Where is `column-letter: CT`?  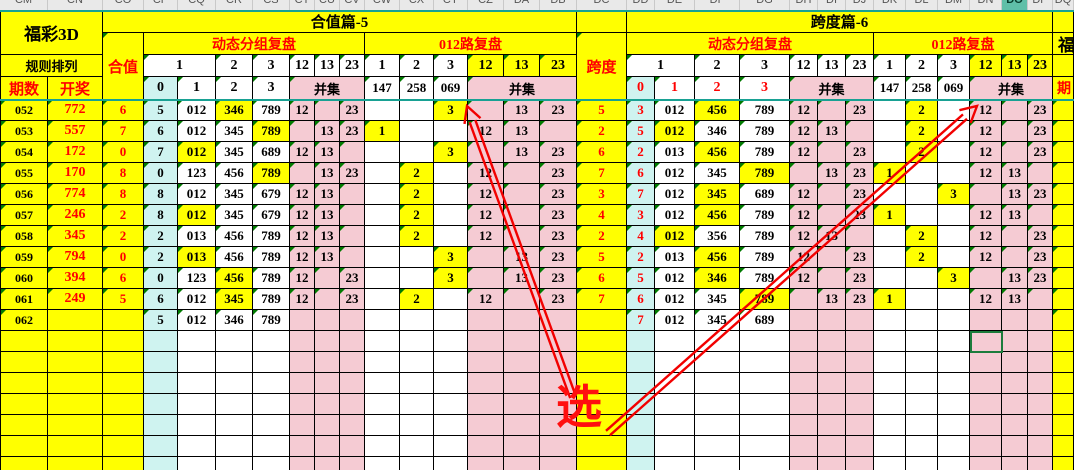 column-letter: CT is located at coordinates (302, 5).